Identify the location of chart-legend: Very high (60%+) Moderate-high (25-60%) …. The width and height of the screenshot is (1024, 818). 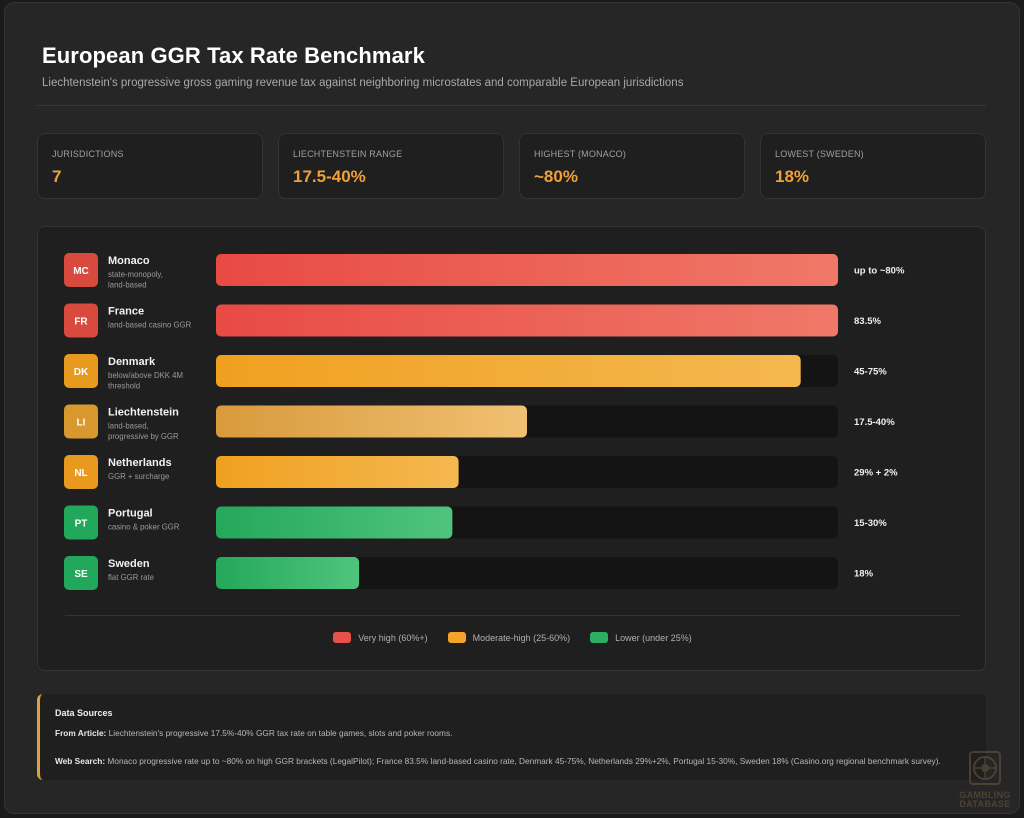
(512, 637).